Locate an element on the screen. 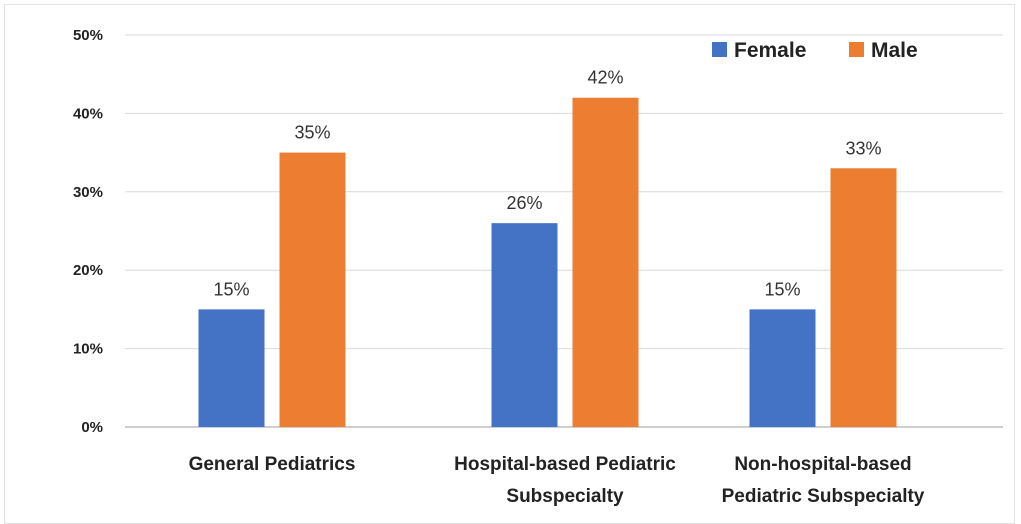  legend-swatch-male is located at coordinates (856, 49).